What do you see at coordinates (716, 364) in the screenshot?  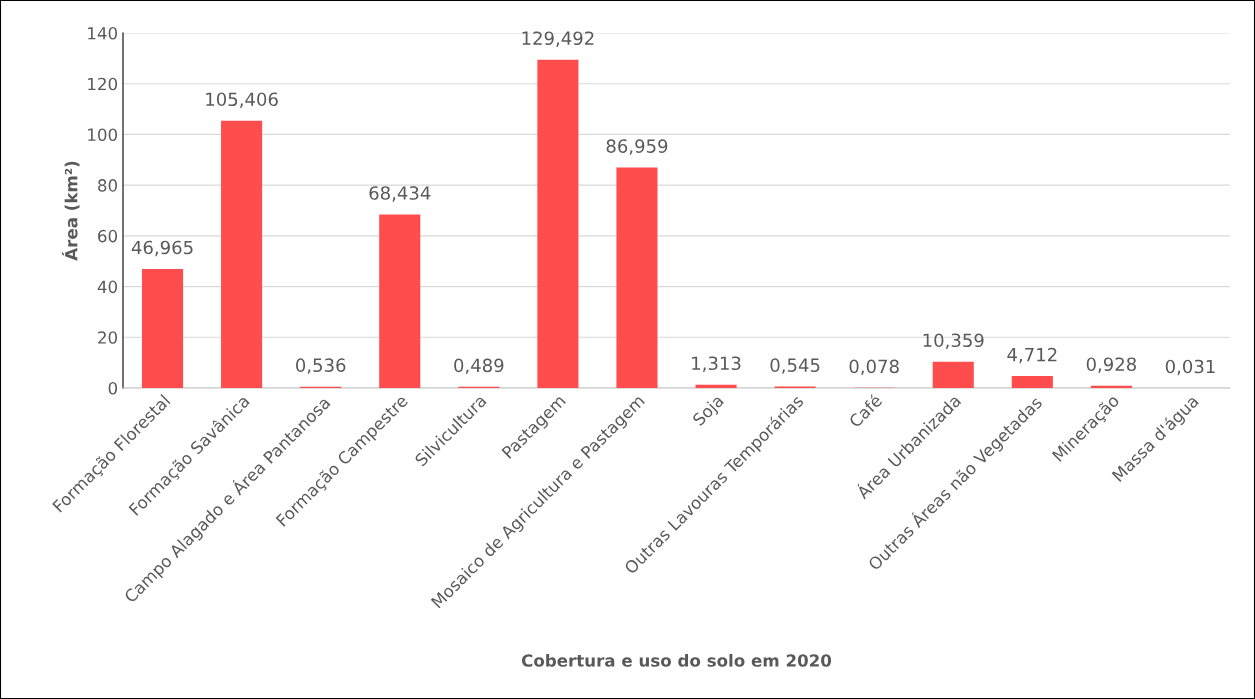 I see `data-label: 1,313` at bounding box center [716, 364].